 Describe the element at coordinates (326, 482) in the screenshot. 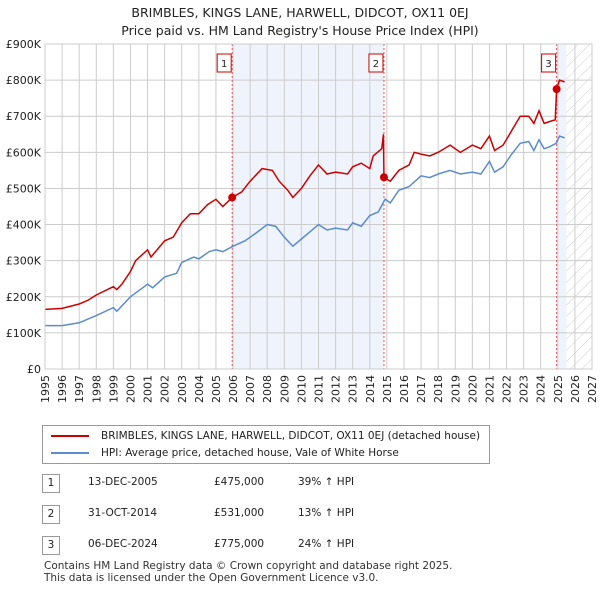

I see `sale-hpi: 39% ↑ HPI` at that location.